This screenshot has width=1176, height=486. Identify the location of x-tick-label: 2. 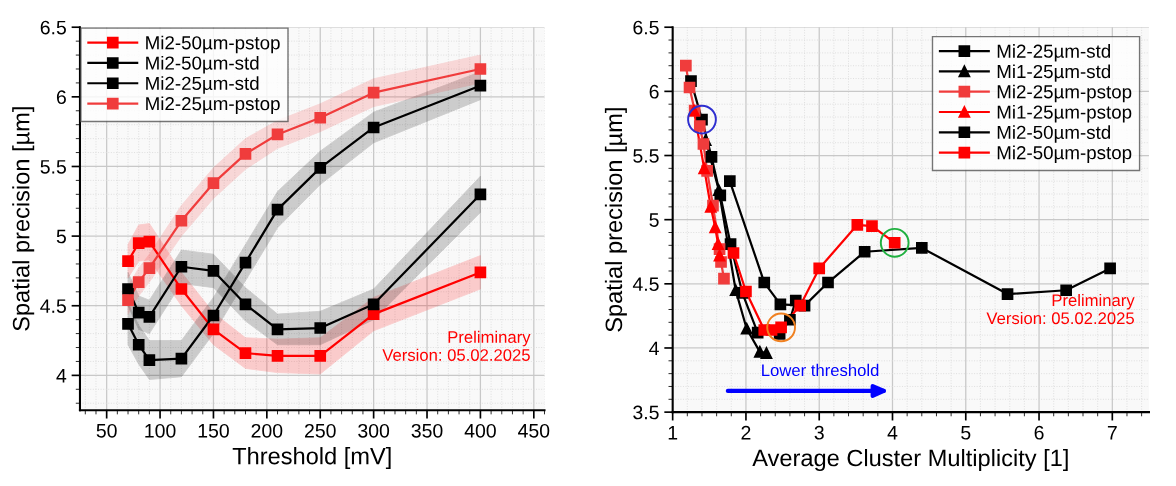
(746, 432).